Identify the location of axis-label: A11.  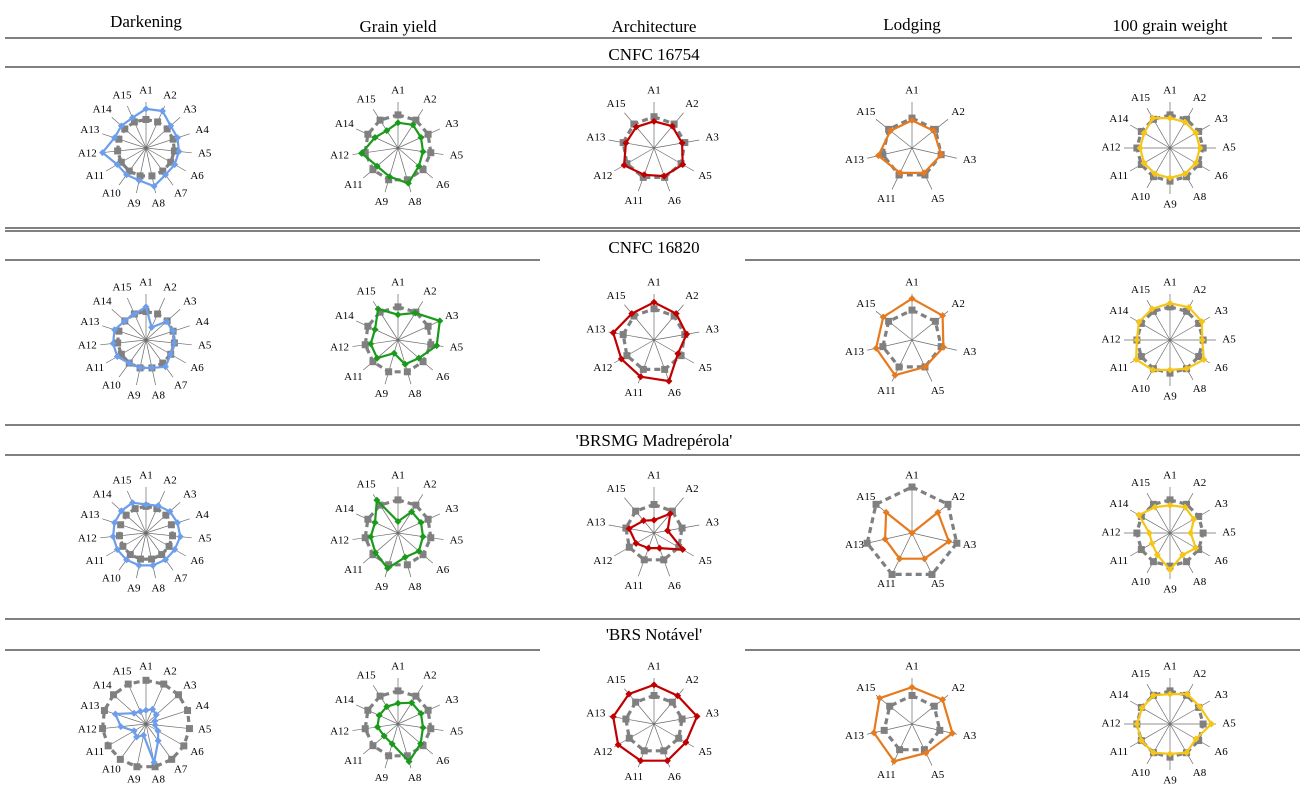
(95, 752).